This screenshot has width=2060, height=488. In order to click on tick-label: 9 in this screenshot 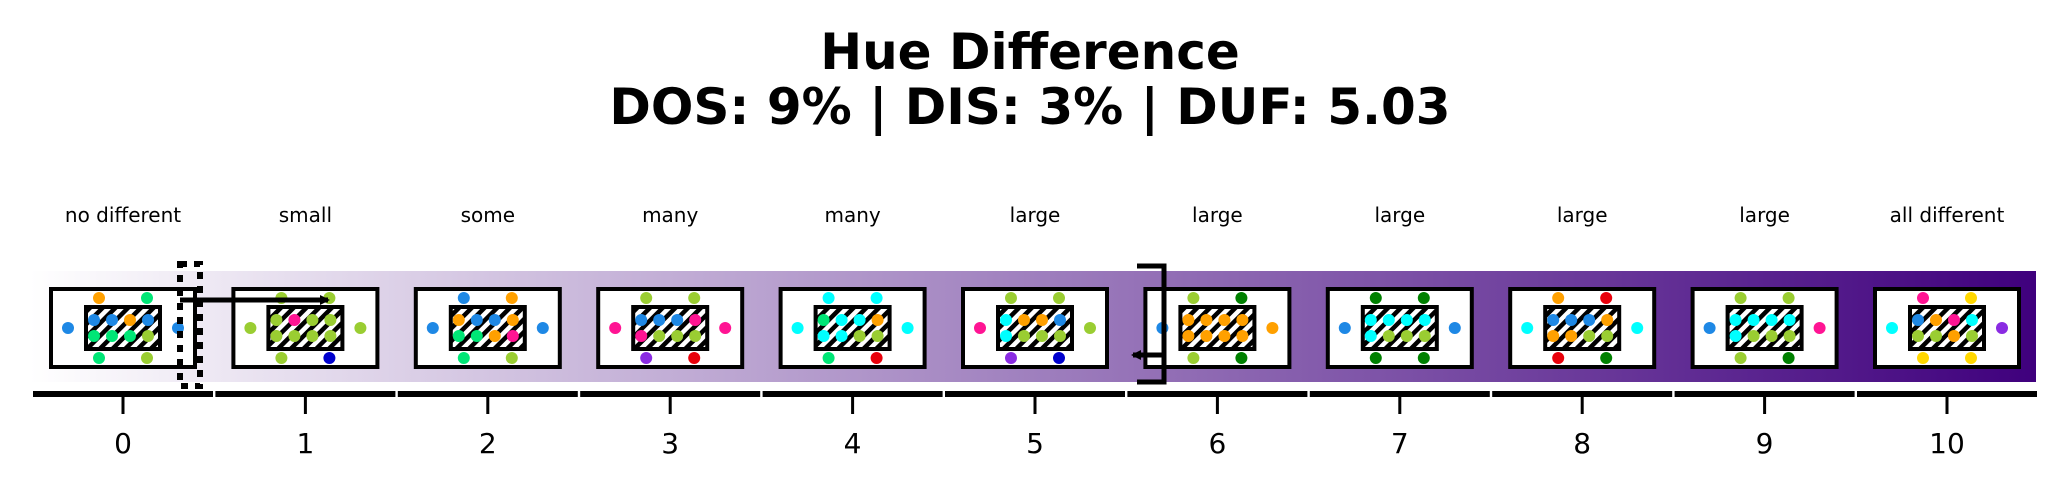, I will do `click(1765, 443)`.